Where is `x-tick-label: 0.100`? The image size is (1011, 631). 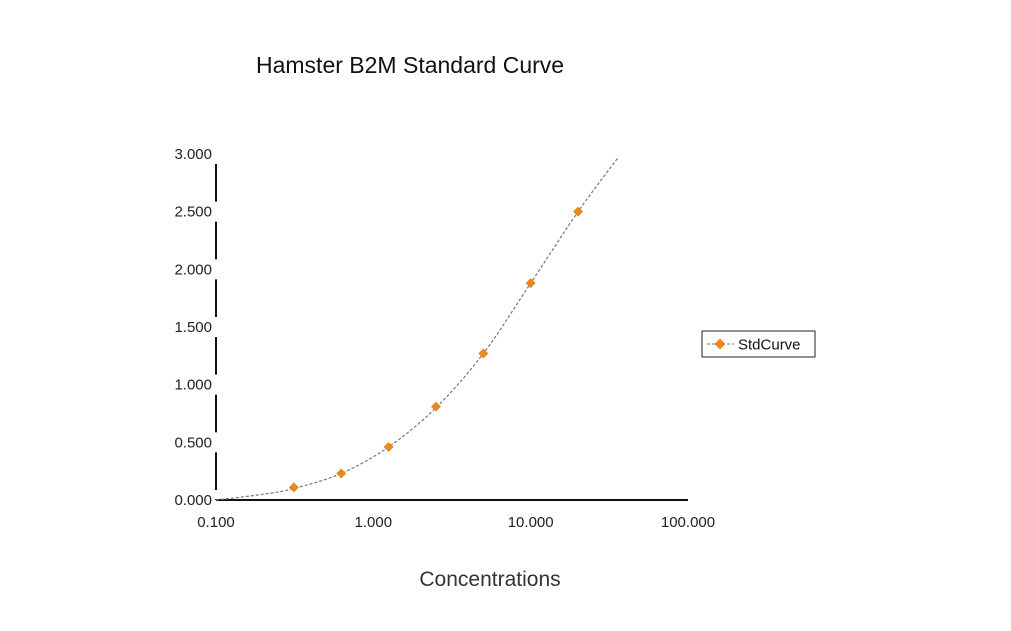 x-tick-label: 0.100 is located at coordinates (216, 522).